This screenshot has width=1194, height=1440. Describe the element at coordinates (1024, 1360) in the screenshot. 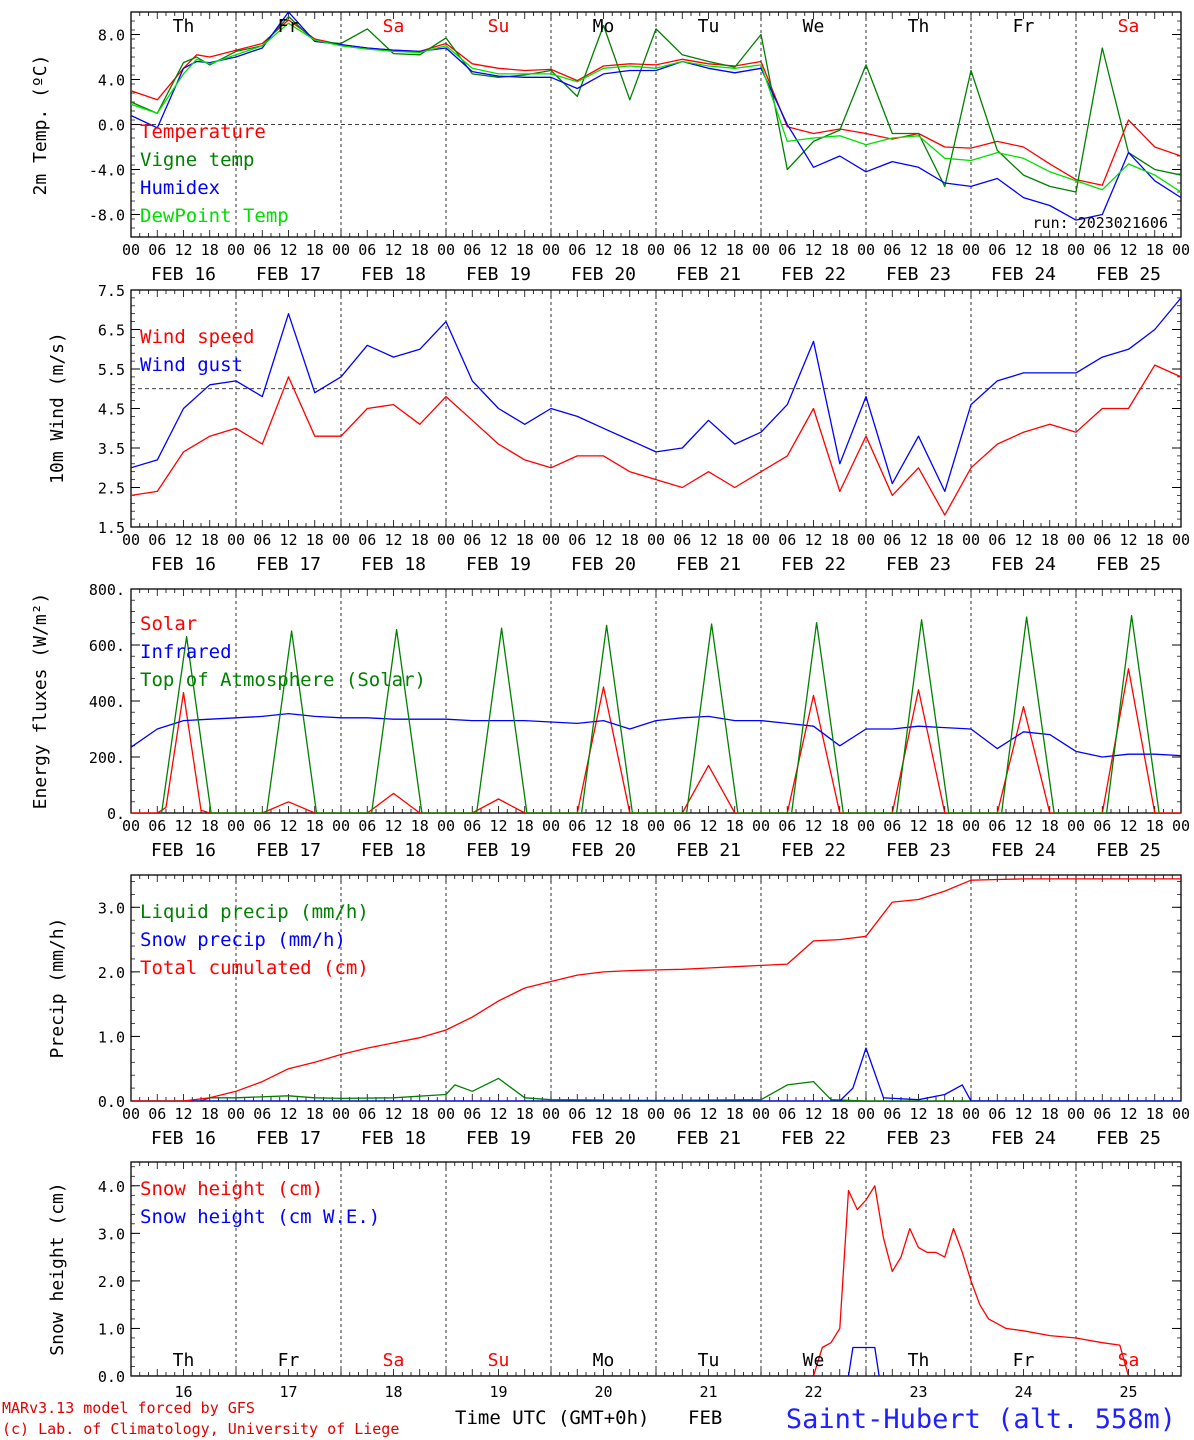

I see `day-name: Fr` at that location.